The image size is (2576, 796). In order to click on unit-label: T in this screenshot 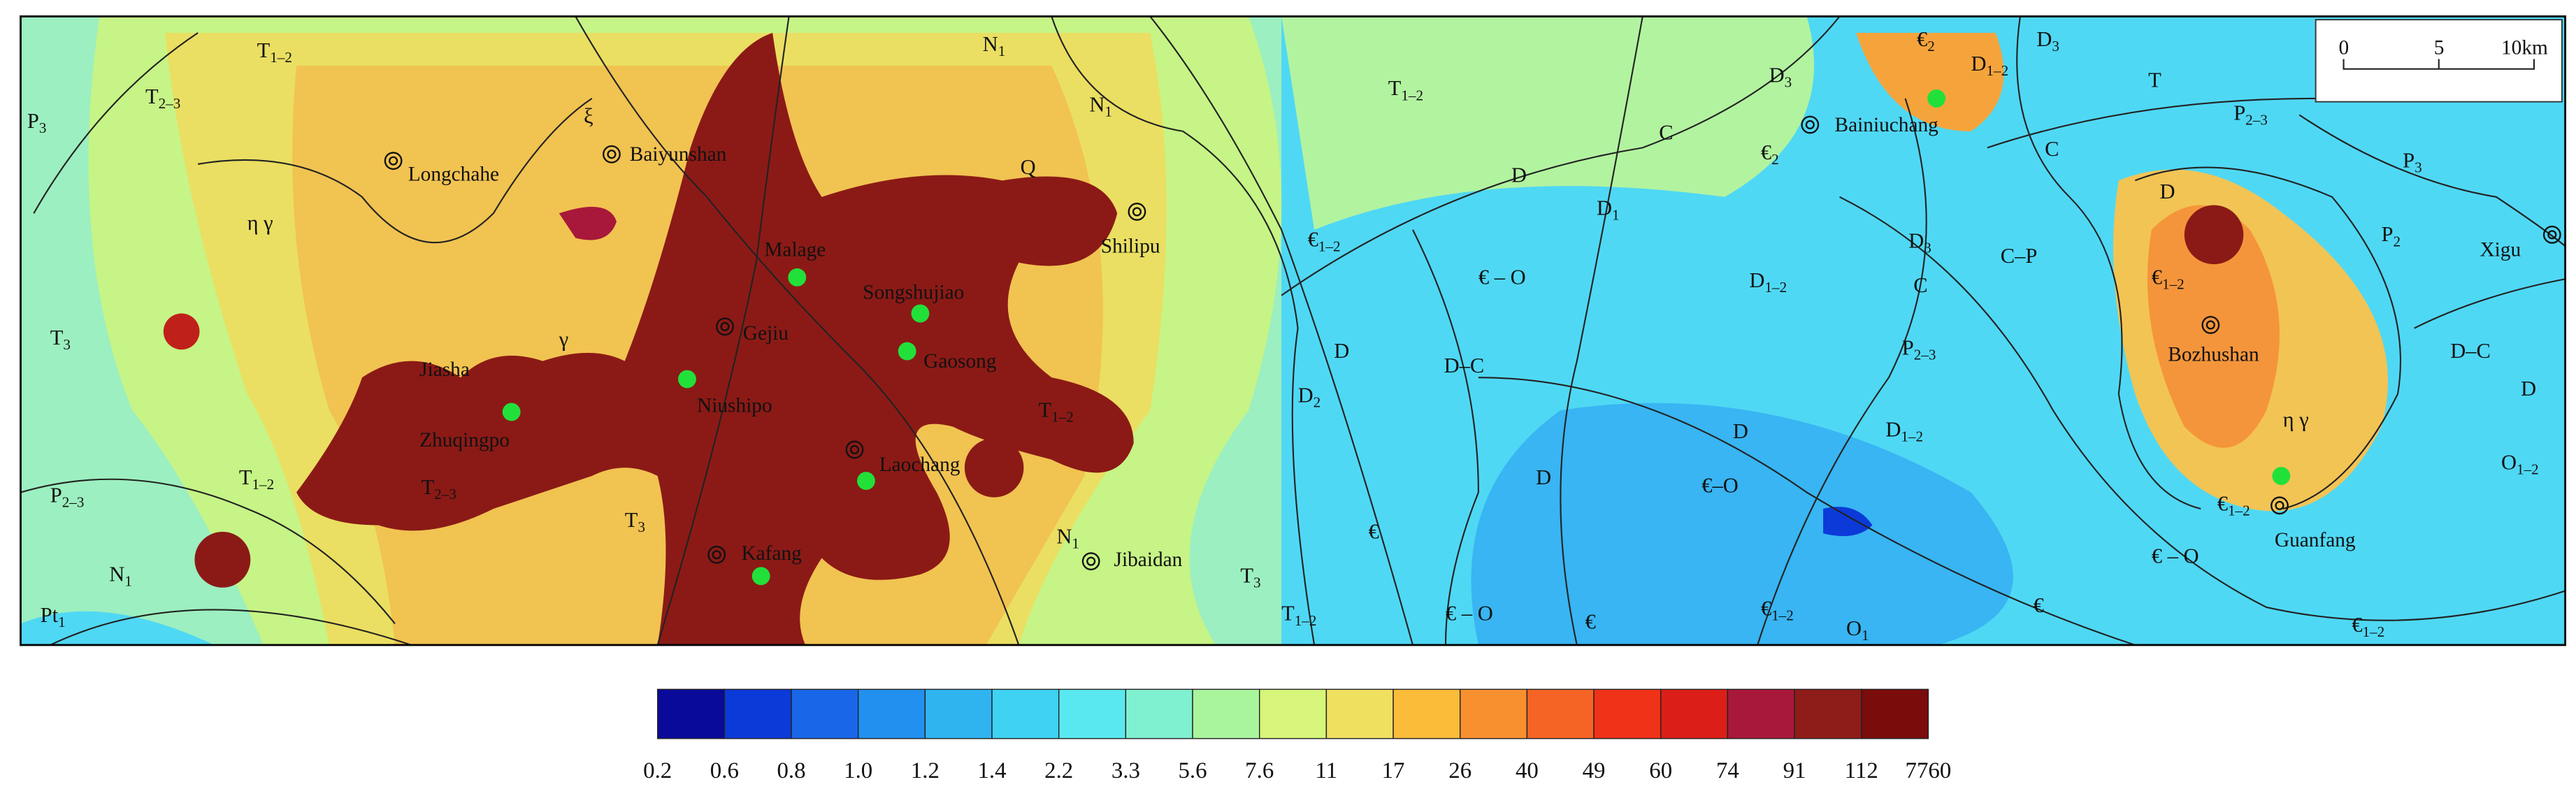, I will do `click(2154, 80)`.